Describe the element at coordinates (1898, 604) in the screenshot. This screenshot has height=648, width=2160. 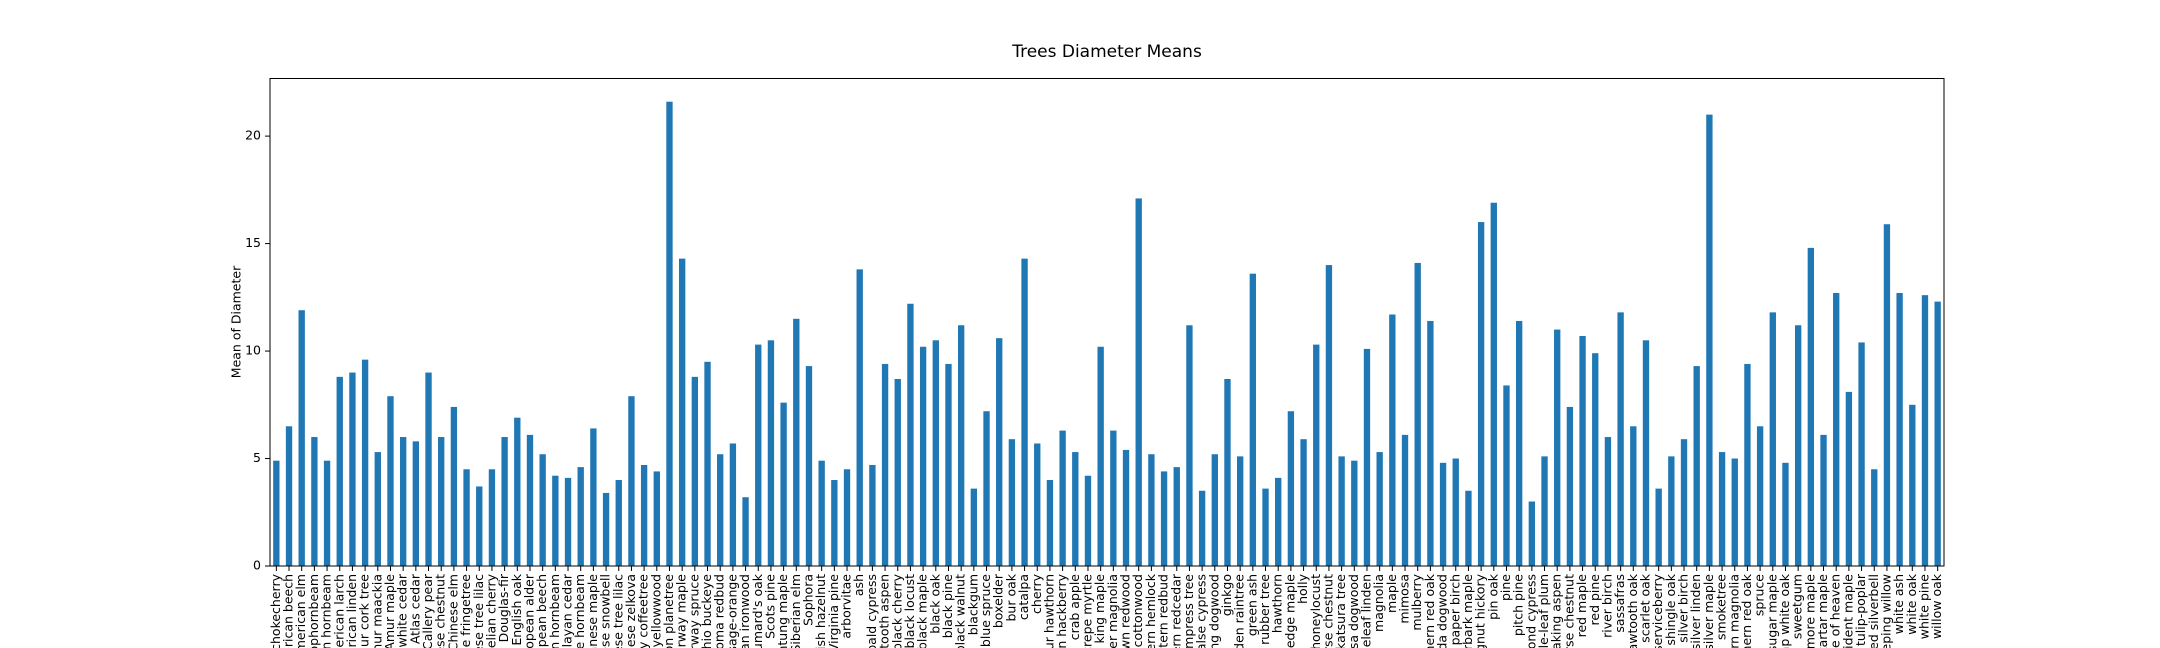
I see `x-tick-label: white ash` at that location.